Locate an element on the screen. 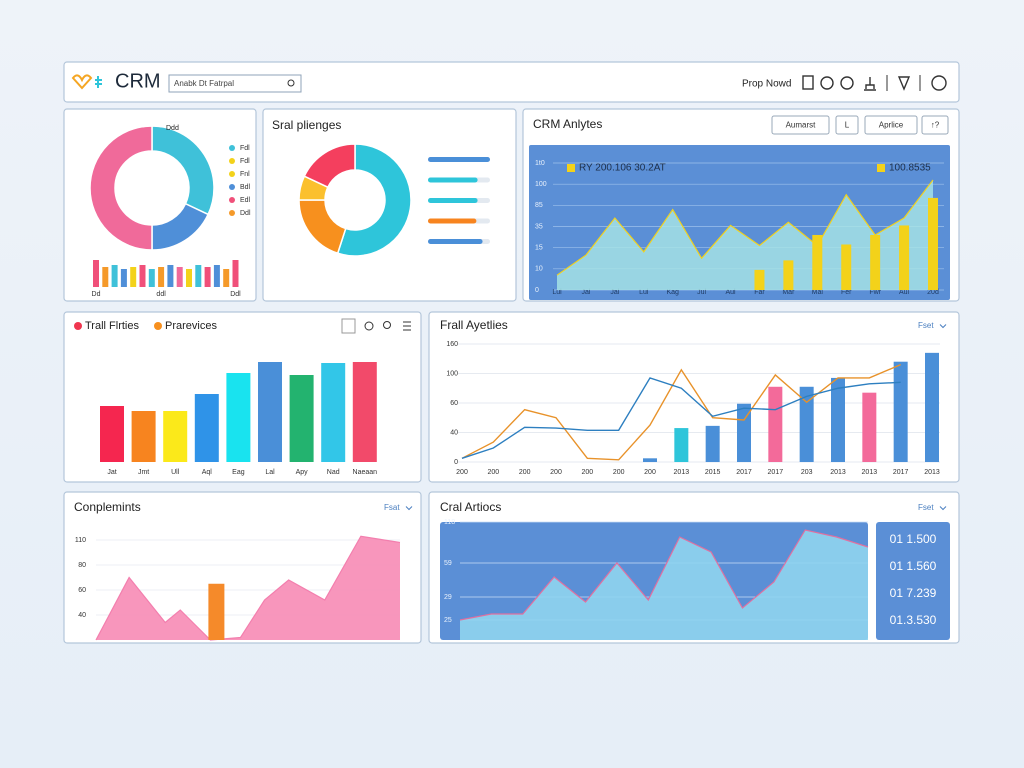 The width and height of the screenshot is (1024, 768). y-tick-label: 25 is located at coordinates (448, 620).